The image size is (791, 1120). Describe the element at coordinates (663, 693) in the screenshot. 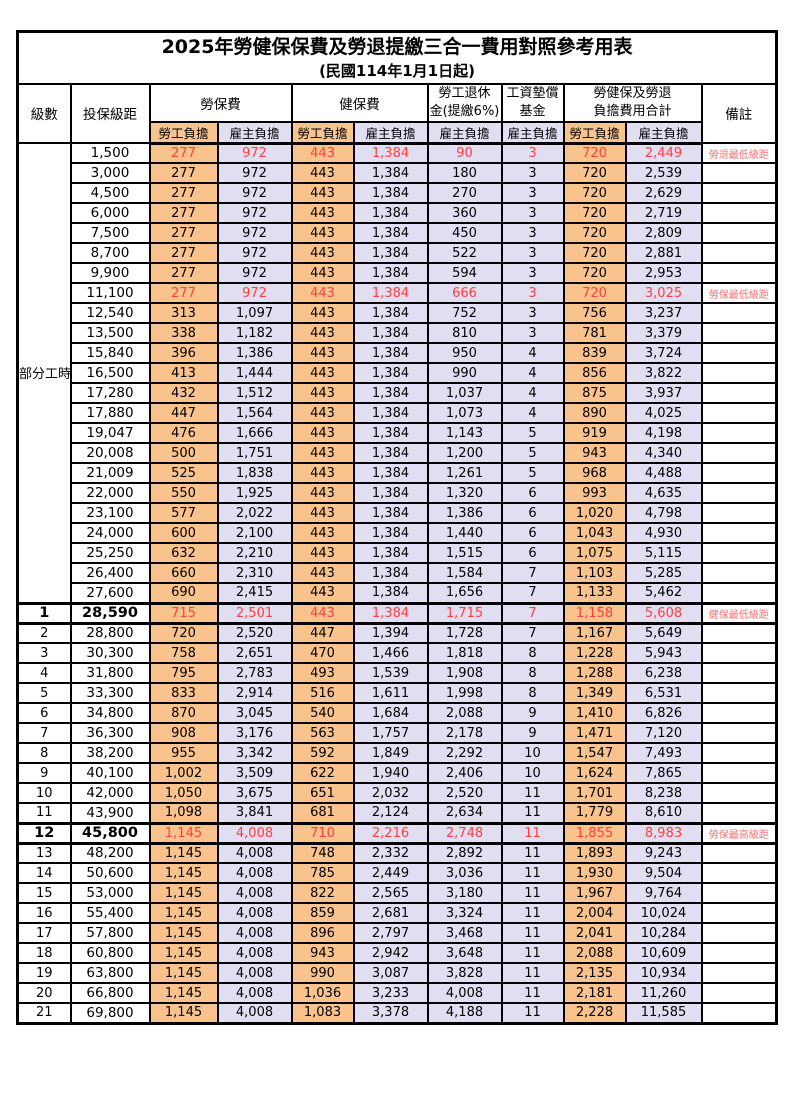

I see `total-employer-cell: 6,531` at that location.